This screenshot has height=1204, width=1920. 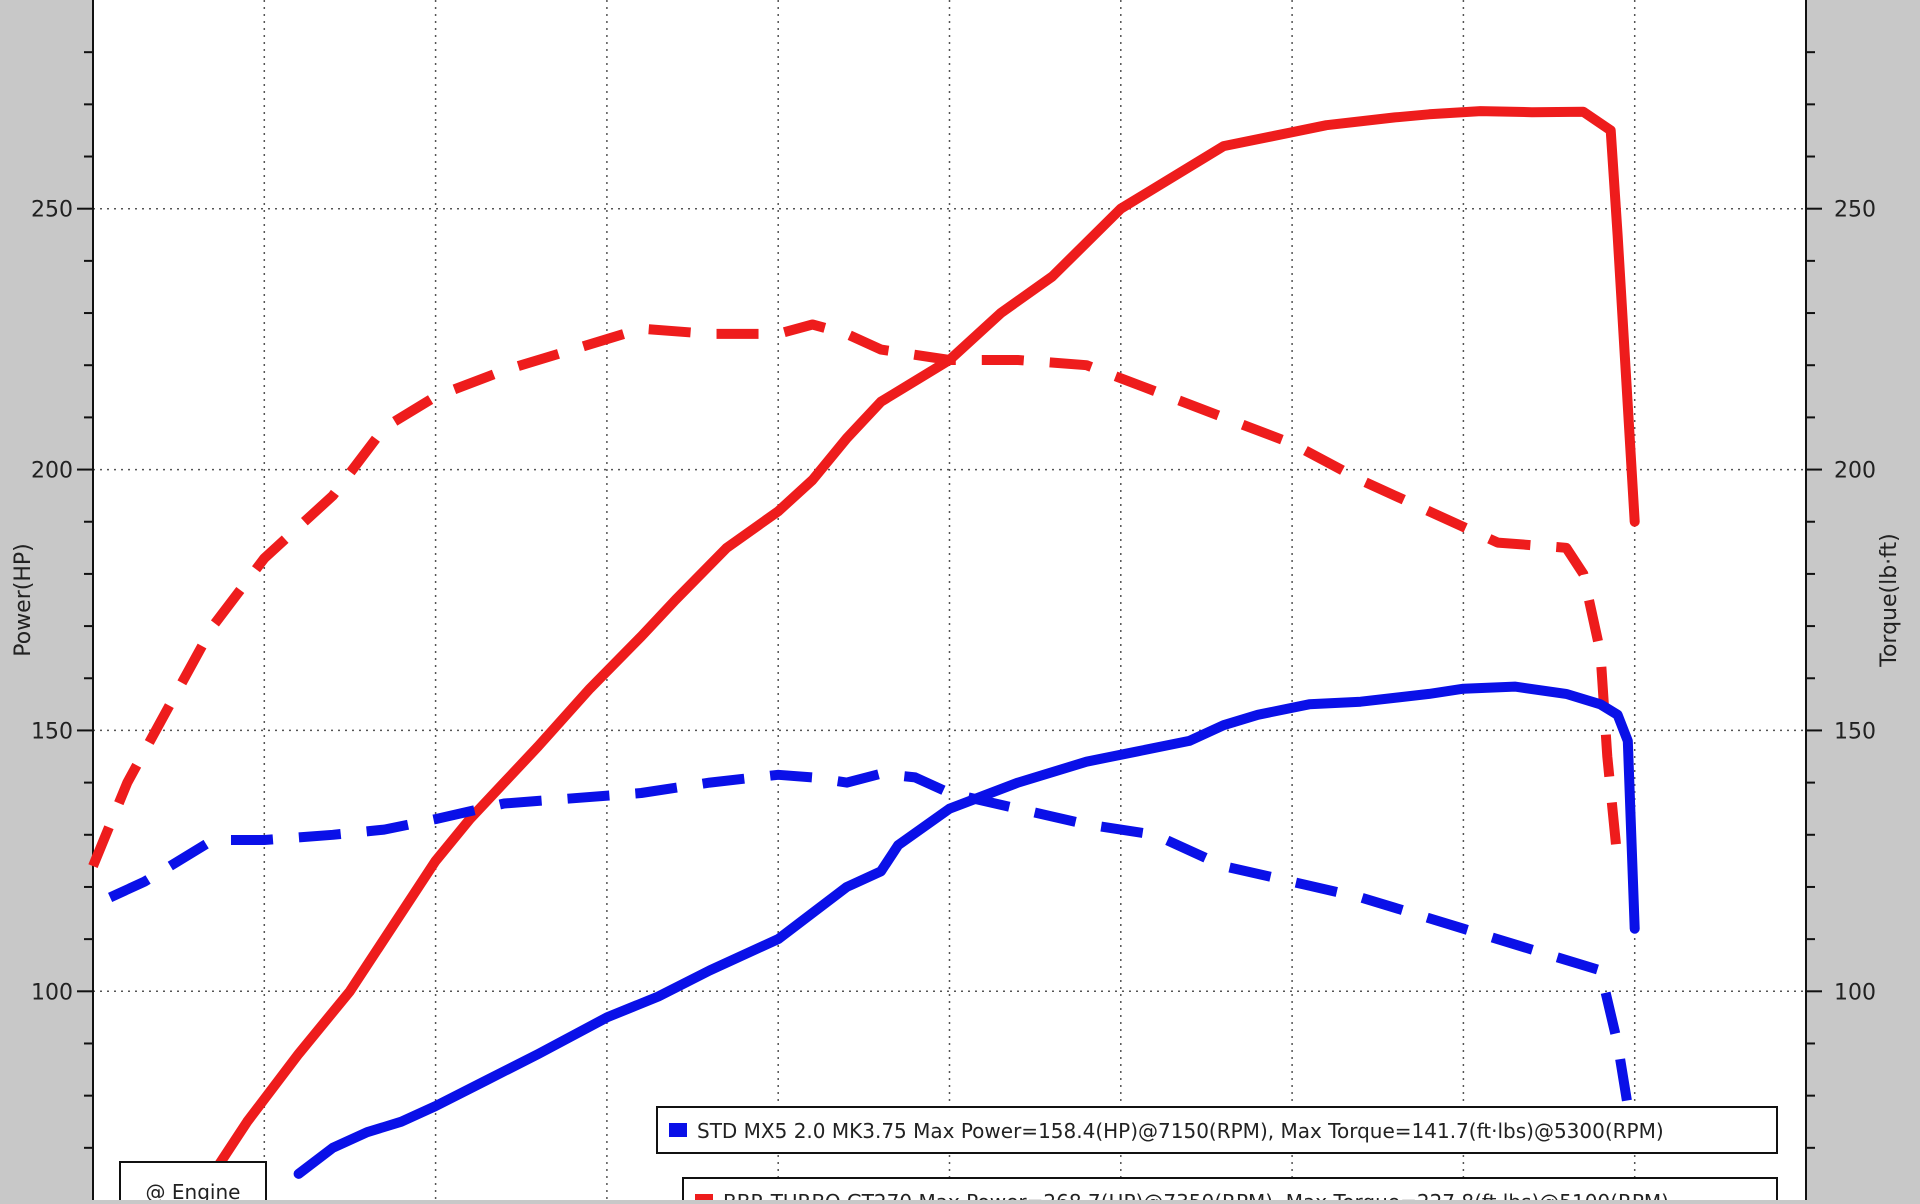 What do you see at coordinates (1855, 992) in the screenshot?
I see `tick-label-right: 100` at bounding box center [1855, 992].